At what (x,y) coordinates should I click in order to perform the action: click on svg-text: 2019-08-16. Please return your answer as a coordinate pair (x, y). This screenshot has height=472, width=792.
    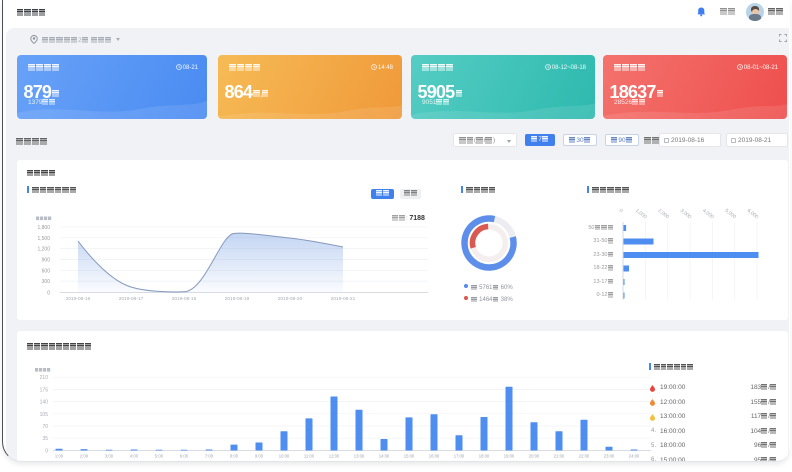
    Looking at the image, I should click on (78, 299).